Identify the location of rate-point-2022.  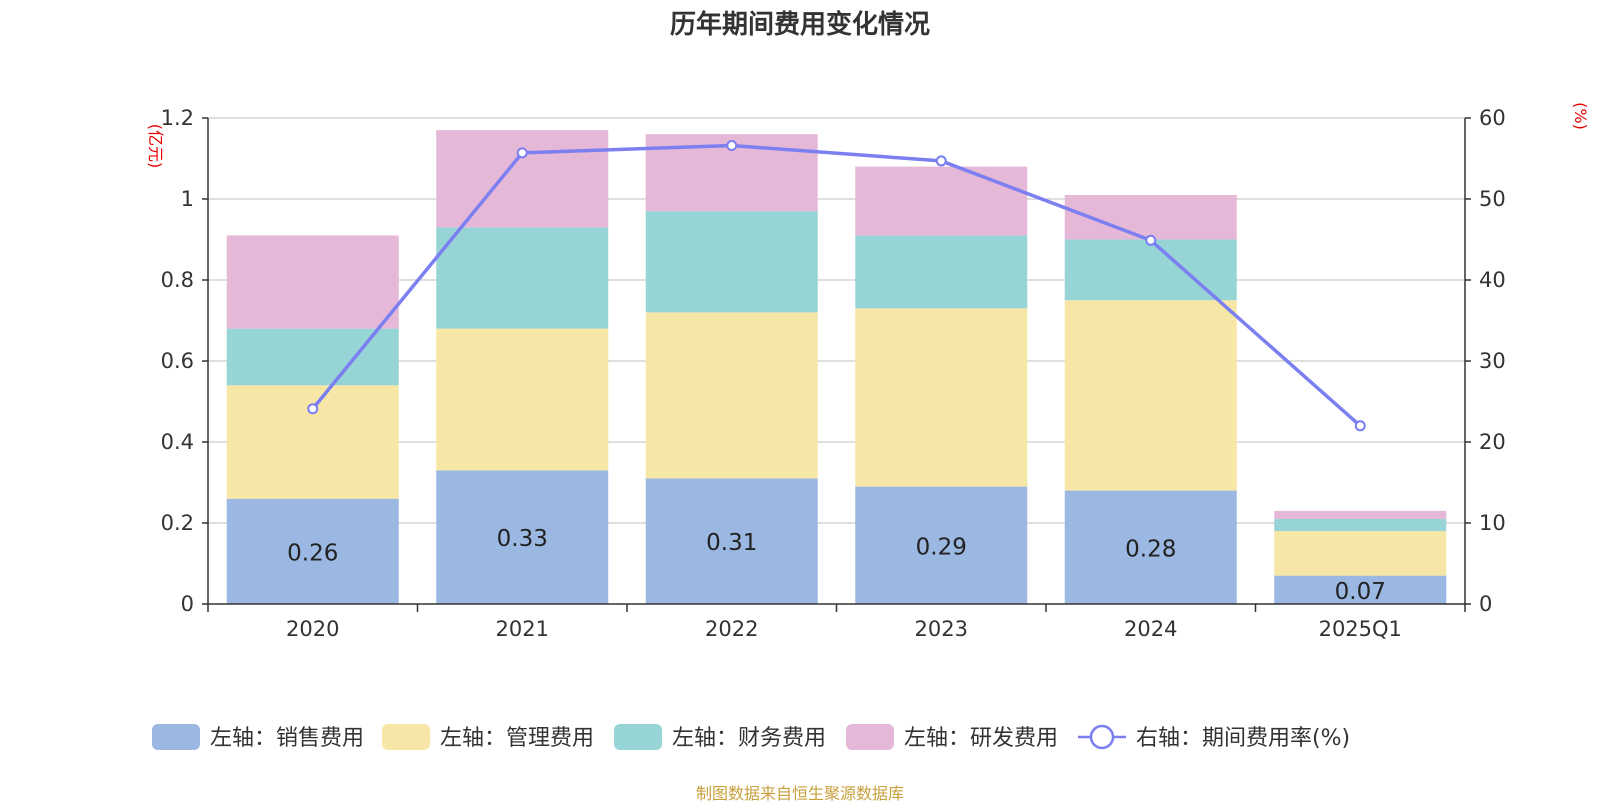
(732, 146).